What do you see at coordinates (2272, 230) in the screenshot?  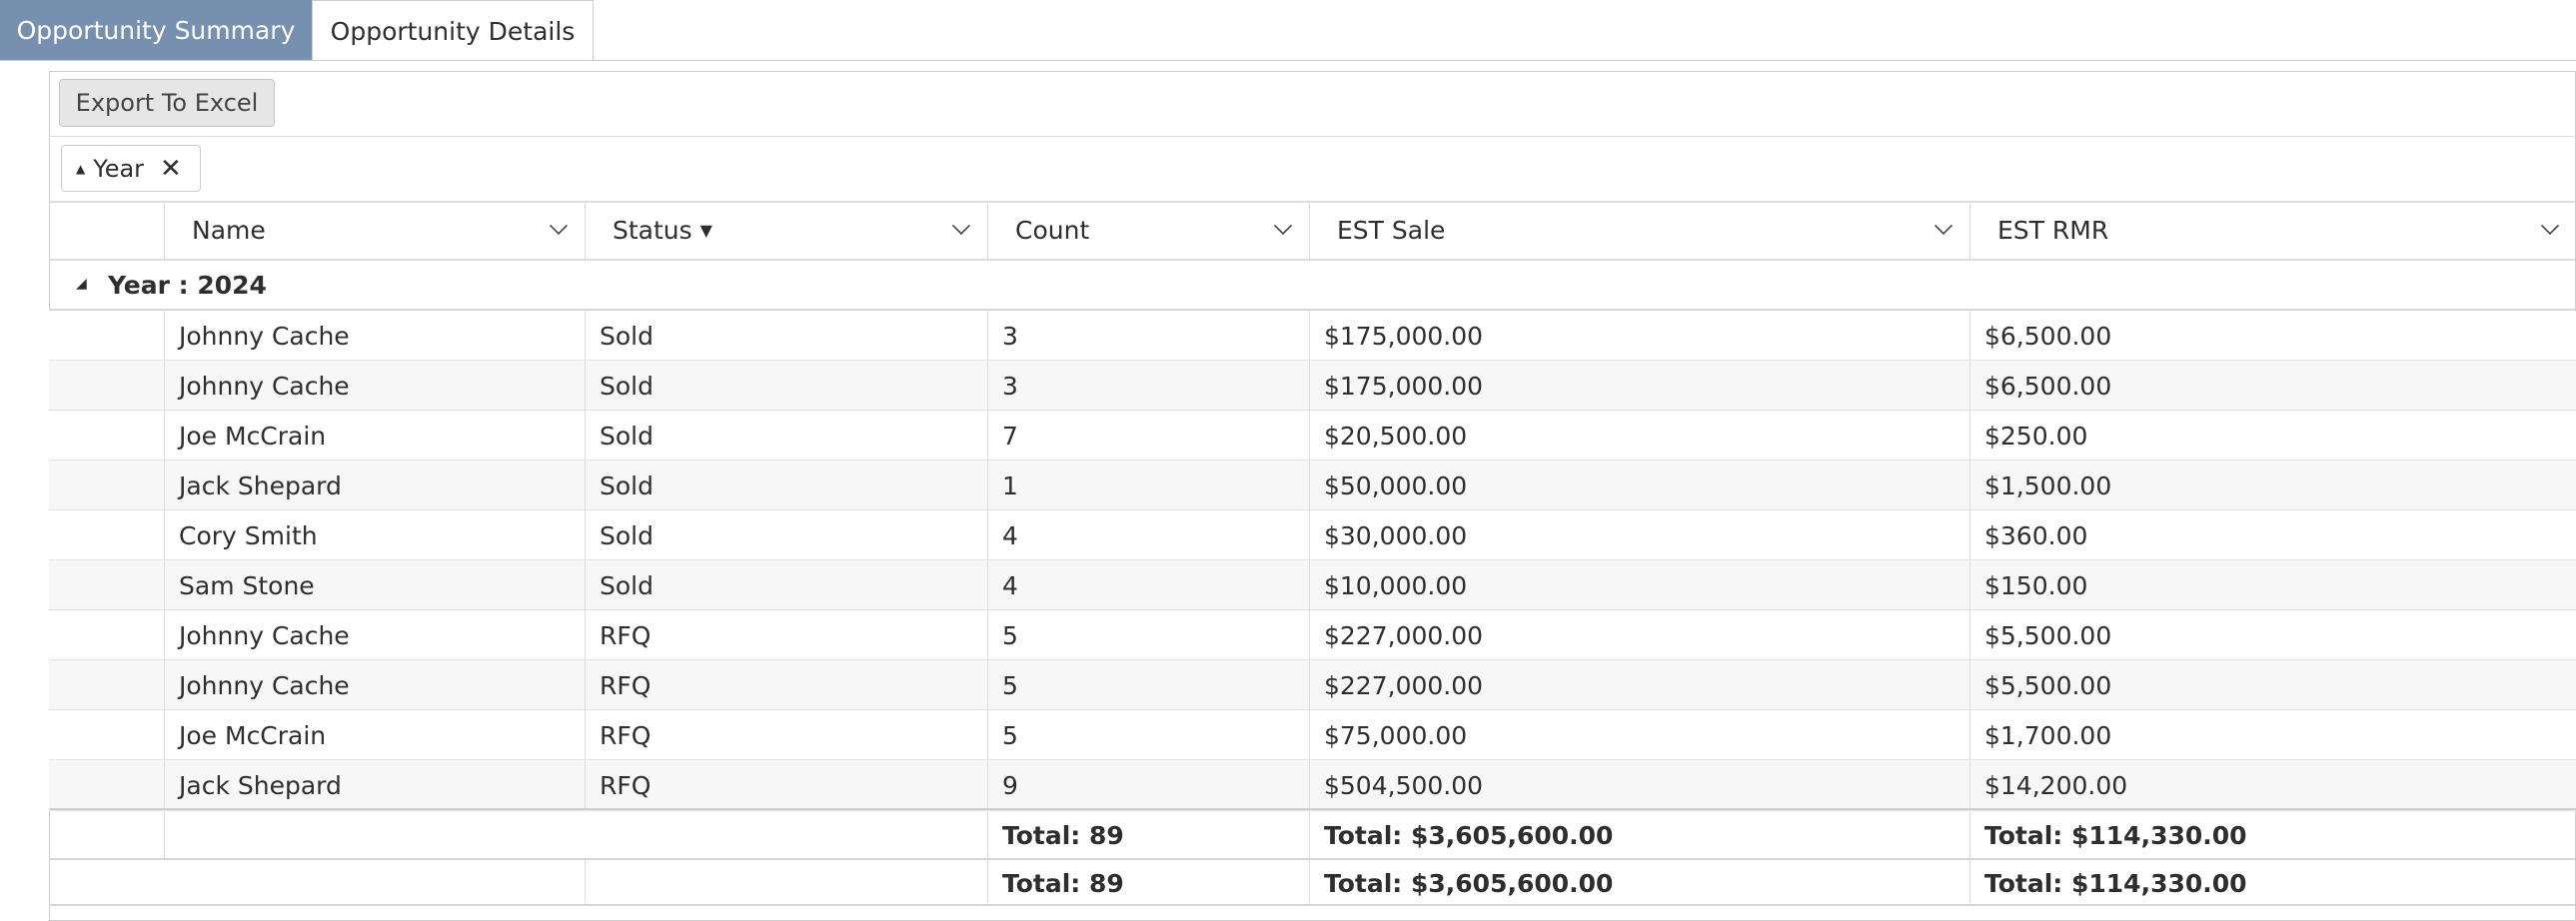 I see `column-header: EST RMR` at bounding box center [2272, 230].